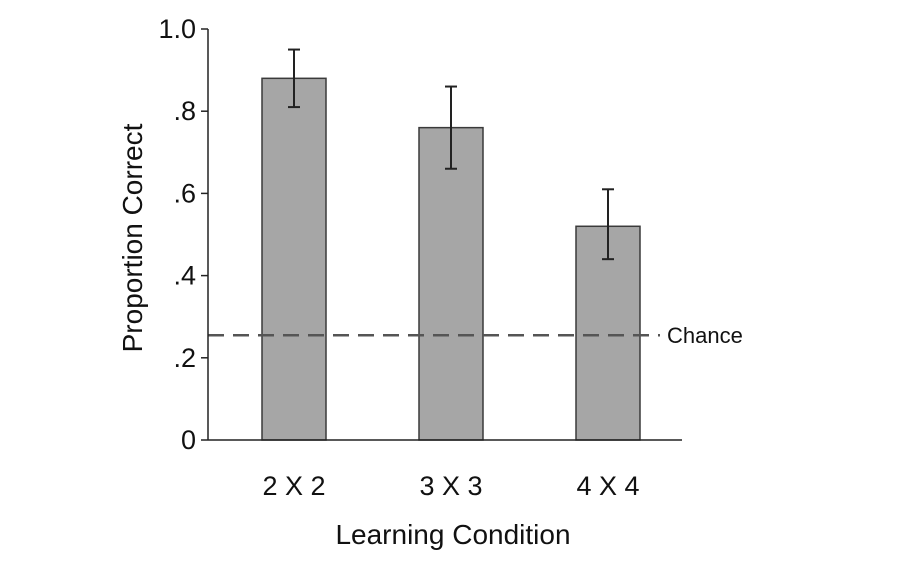 This screenshot has width=912, height=577. Describe the element at coordinates (452, 534) in the screenshot. I see `x-axis-title: Learning Condition` at that location.